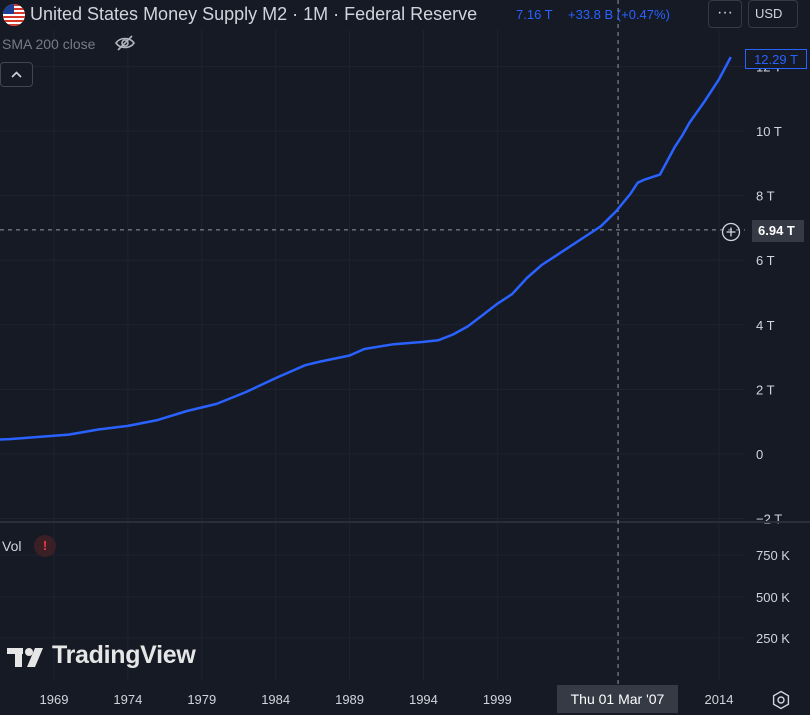 Image resolution: width=810 pixels, height=715 pixels. Describe the element at coordinates (765, 260) in the screenshot. I see `price-tick-label: 6 T` at that location.